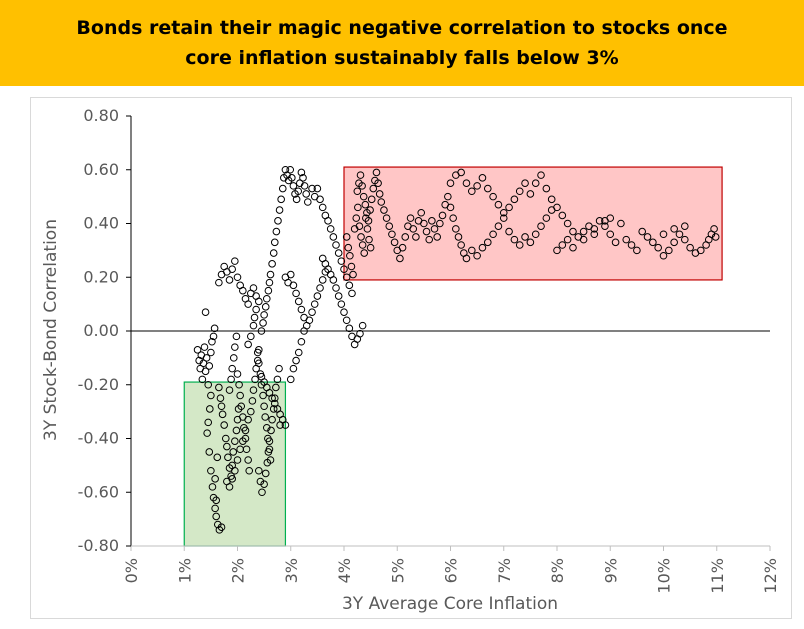 The height and width of the screenshot is (629, 804). I want to click on y-tick-label: 0.40, so click(101, 223).